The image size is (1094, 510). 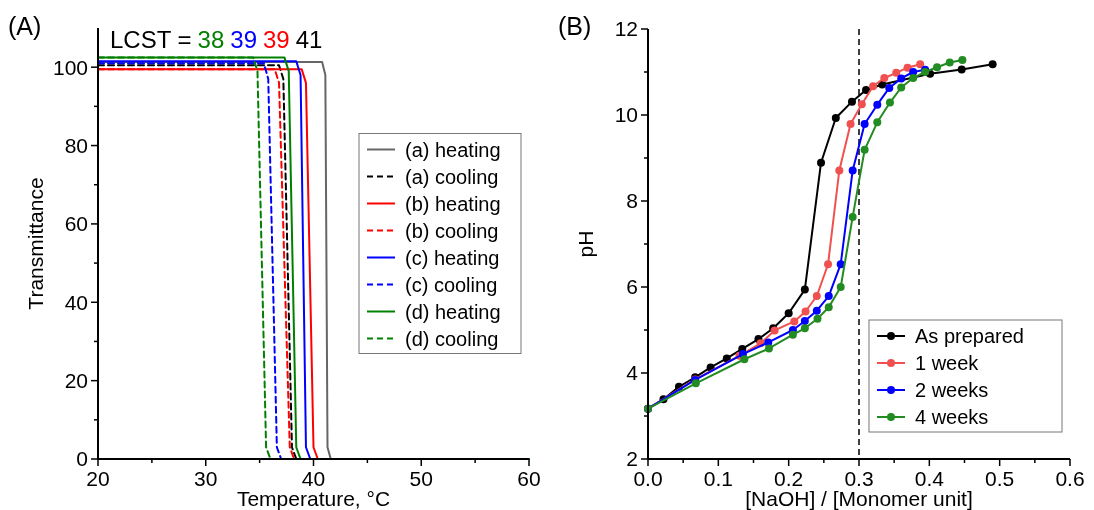 What do you see at coordinates (626, 29) in the screenshot?
I see `y-tick-label: 12` at bounding box center [626, 29].